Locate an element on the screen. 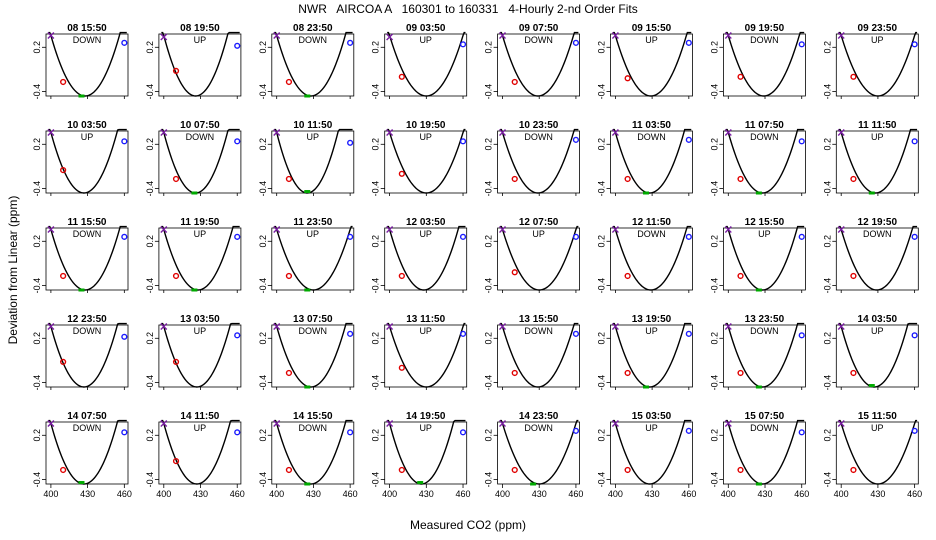  panel-title: 09 03:50 is located at coordinates (426, 28).